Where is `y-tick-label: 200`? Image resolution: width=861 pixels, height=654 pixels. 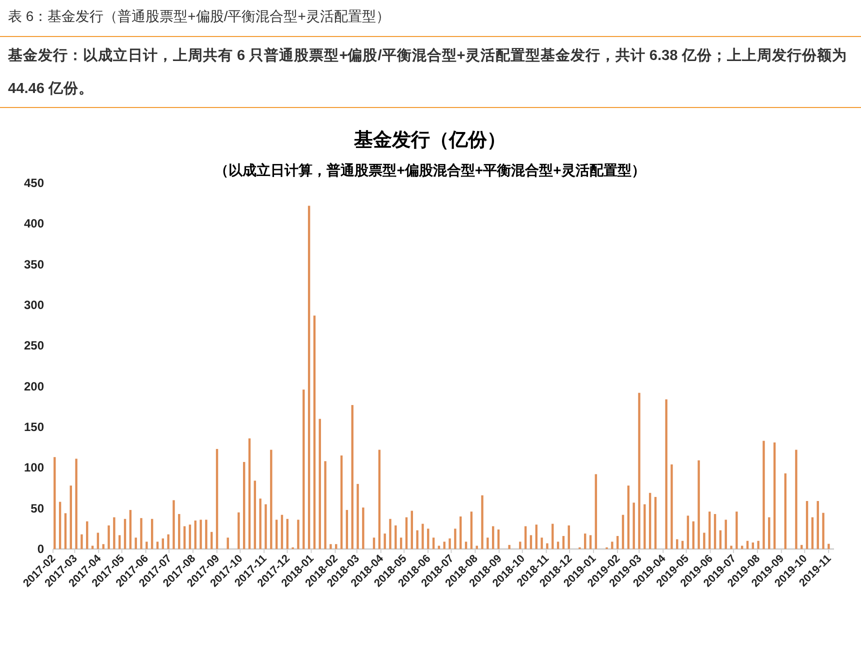 y-tick-label: 200 is located at coordinates (34, 386).